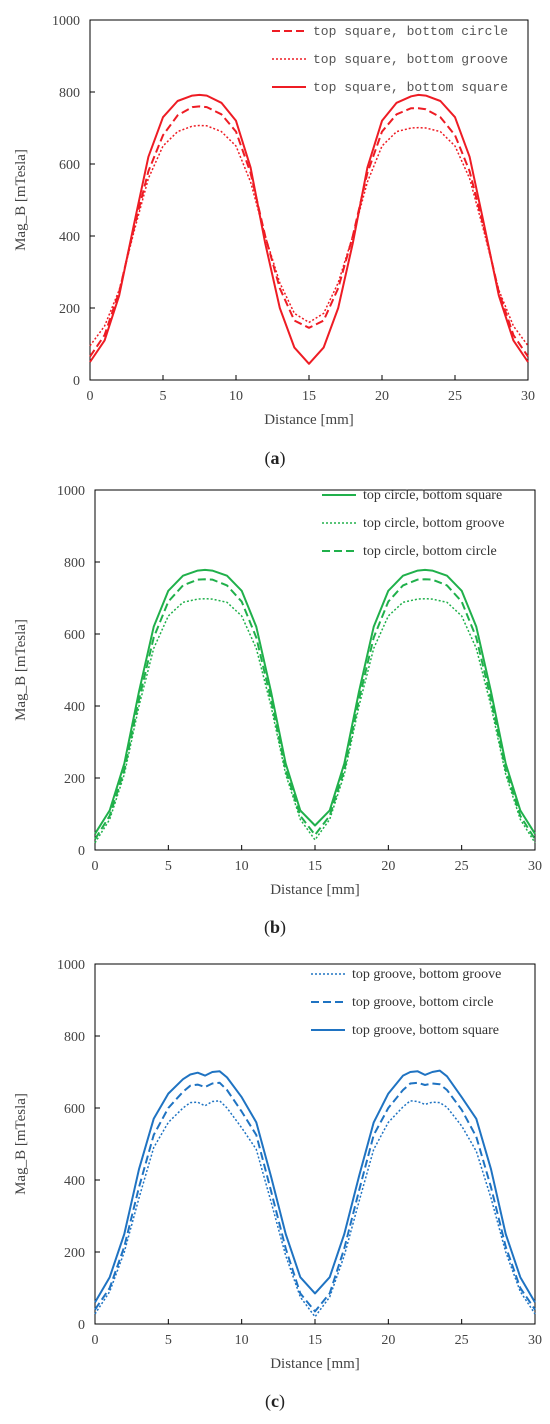 The height and width of the screenshot is (1424, 550). What do you see at coordinates (410, 31) in the screenshot?
I see `legend-label: top square, bottom circle` at bounding box center [410, 31].